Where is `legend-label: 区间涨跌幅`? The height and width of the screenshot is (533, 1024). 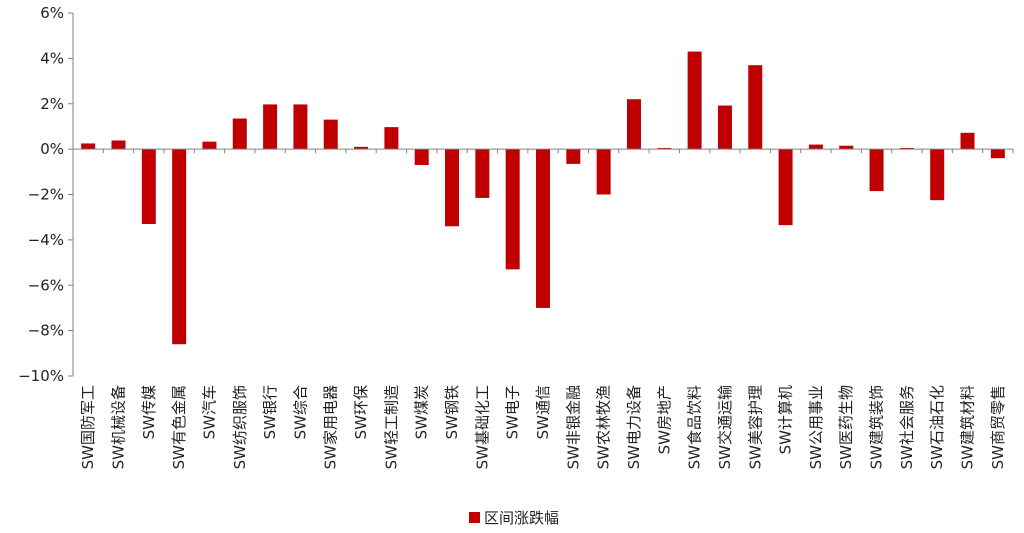
legend-label: 区间涨跌幅 is located at coordinates (521, 518).